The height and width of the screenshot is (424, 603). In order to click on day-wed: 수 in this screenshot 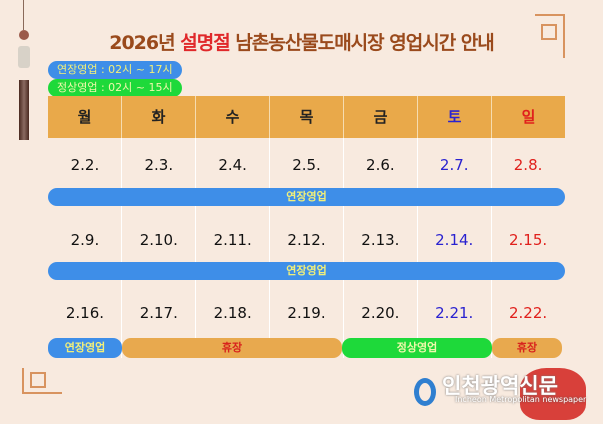, I will do `click(233, 117)`.